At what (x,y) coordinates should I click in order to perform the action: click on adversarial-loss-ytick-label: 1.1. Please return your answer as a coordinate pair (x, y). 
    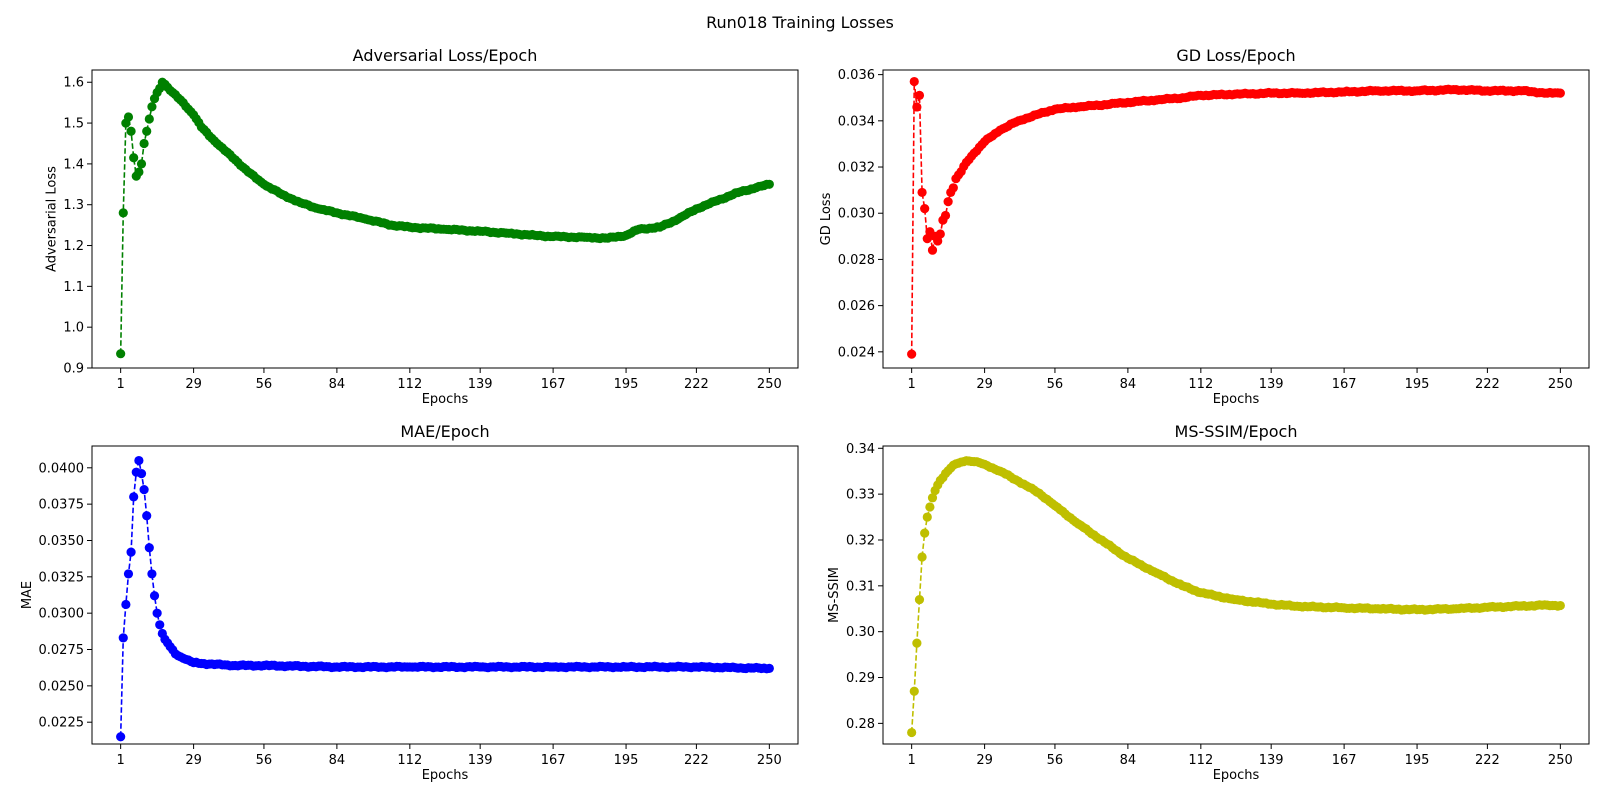
    Looking at the image, I should click on (73, 287).